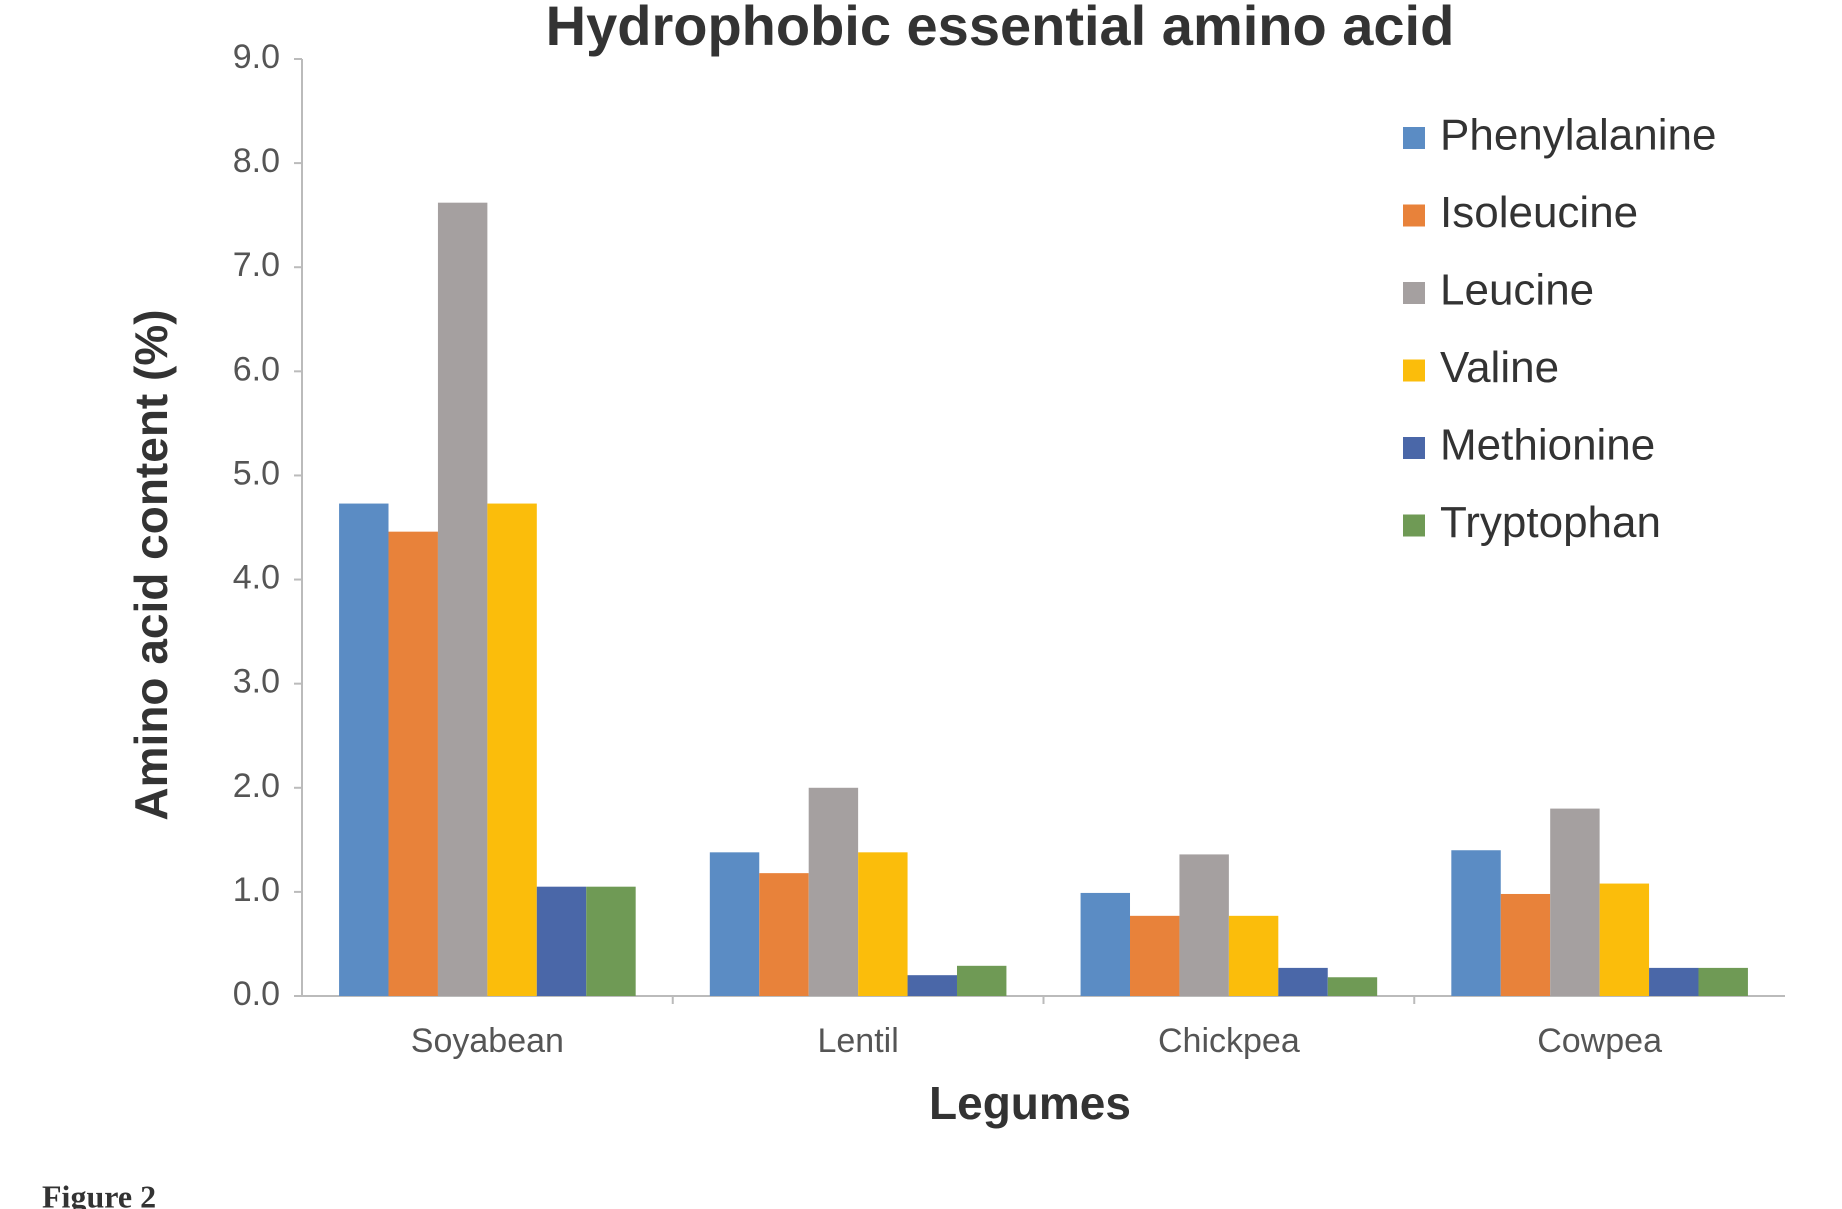 The width and height of the screenshot is (1842, 1209). I want to click on legend-label: Tryptophan, so click(1550, 522).